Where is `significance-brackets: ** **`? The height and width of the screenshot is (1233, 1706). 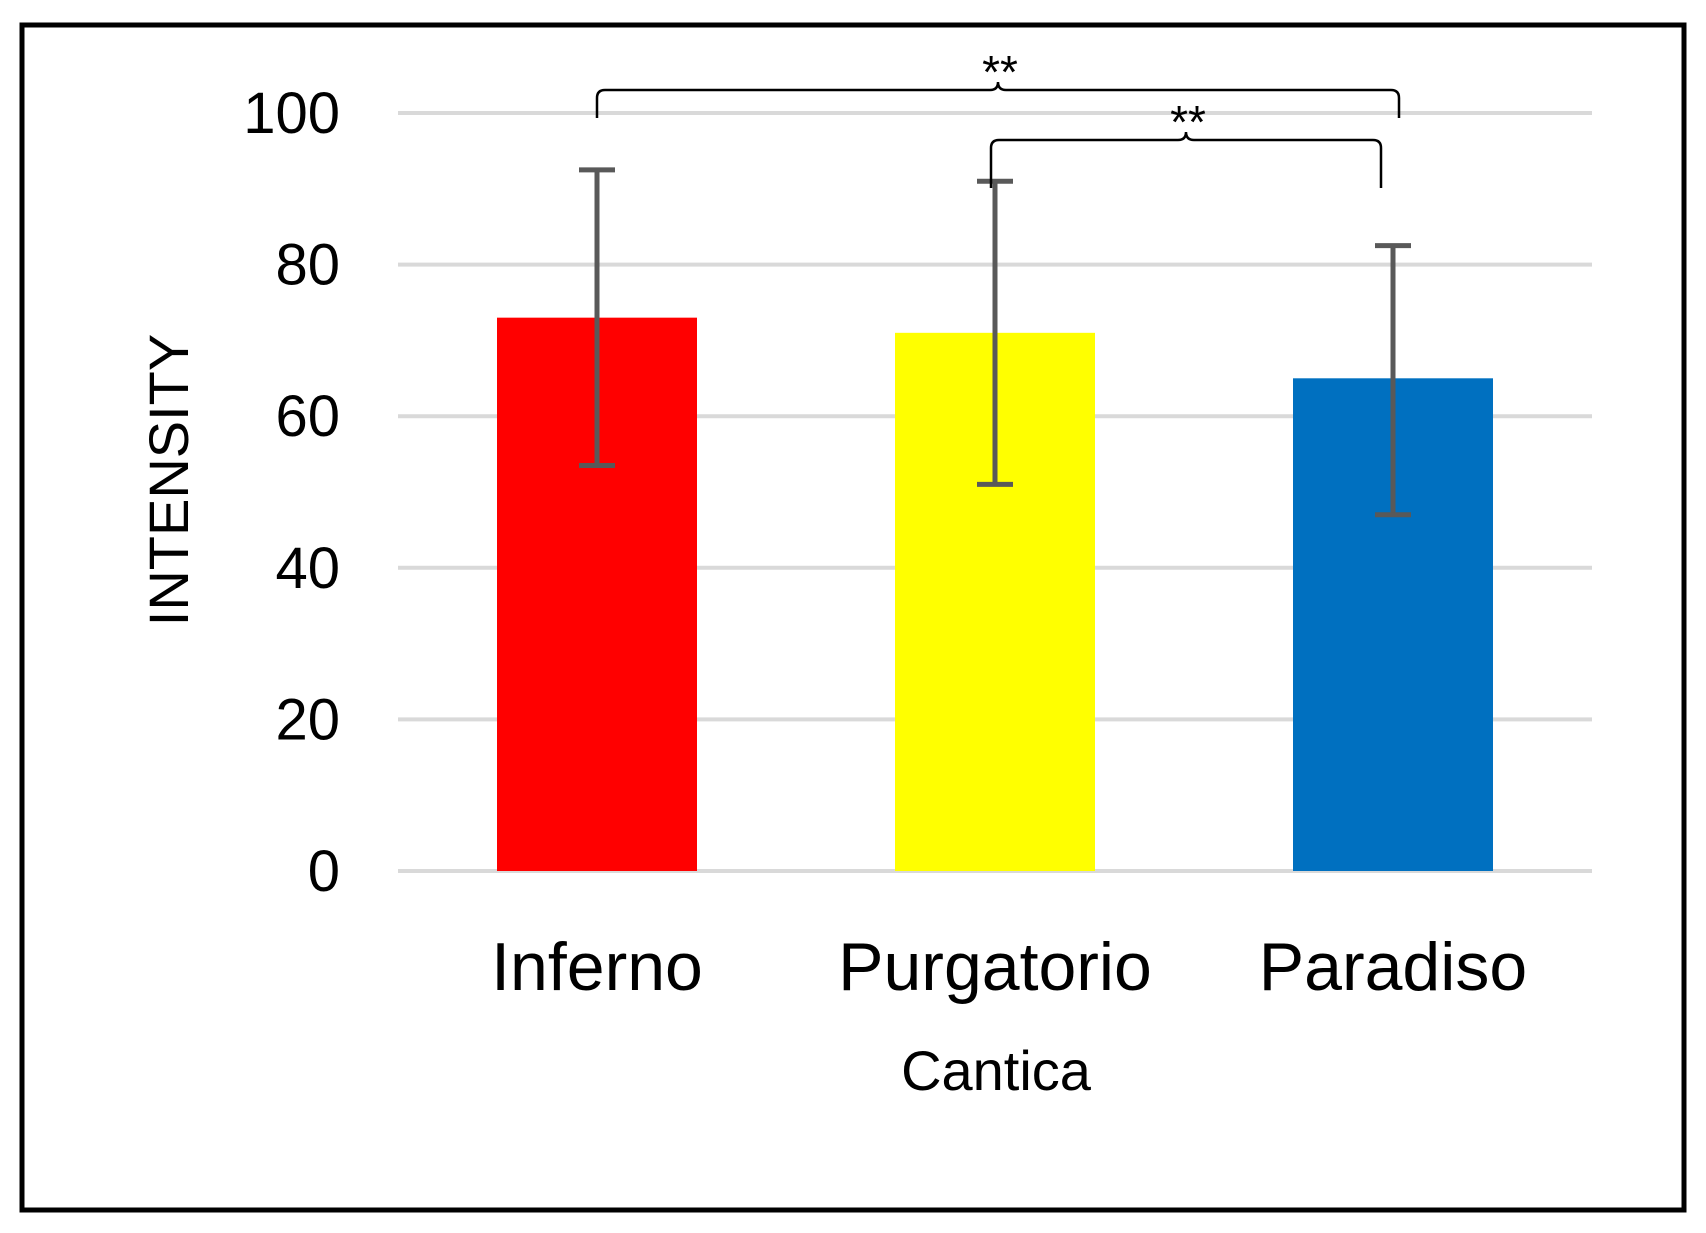
significance-brackets: ** ** is located at coordinates (998, 117).